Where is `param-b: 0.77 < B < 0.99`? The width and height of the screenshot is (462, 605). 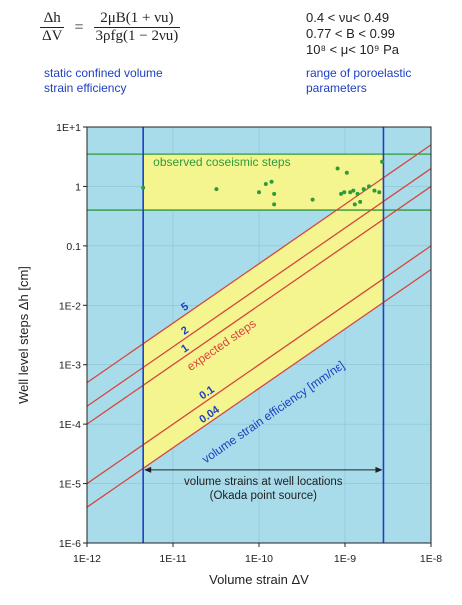 param-b: 0.77 < B < 0.99 is located at coordinates (350, 33).